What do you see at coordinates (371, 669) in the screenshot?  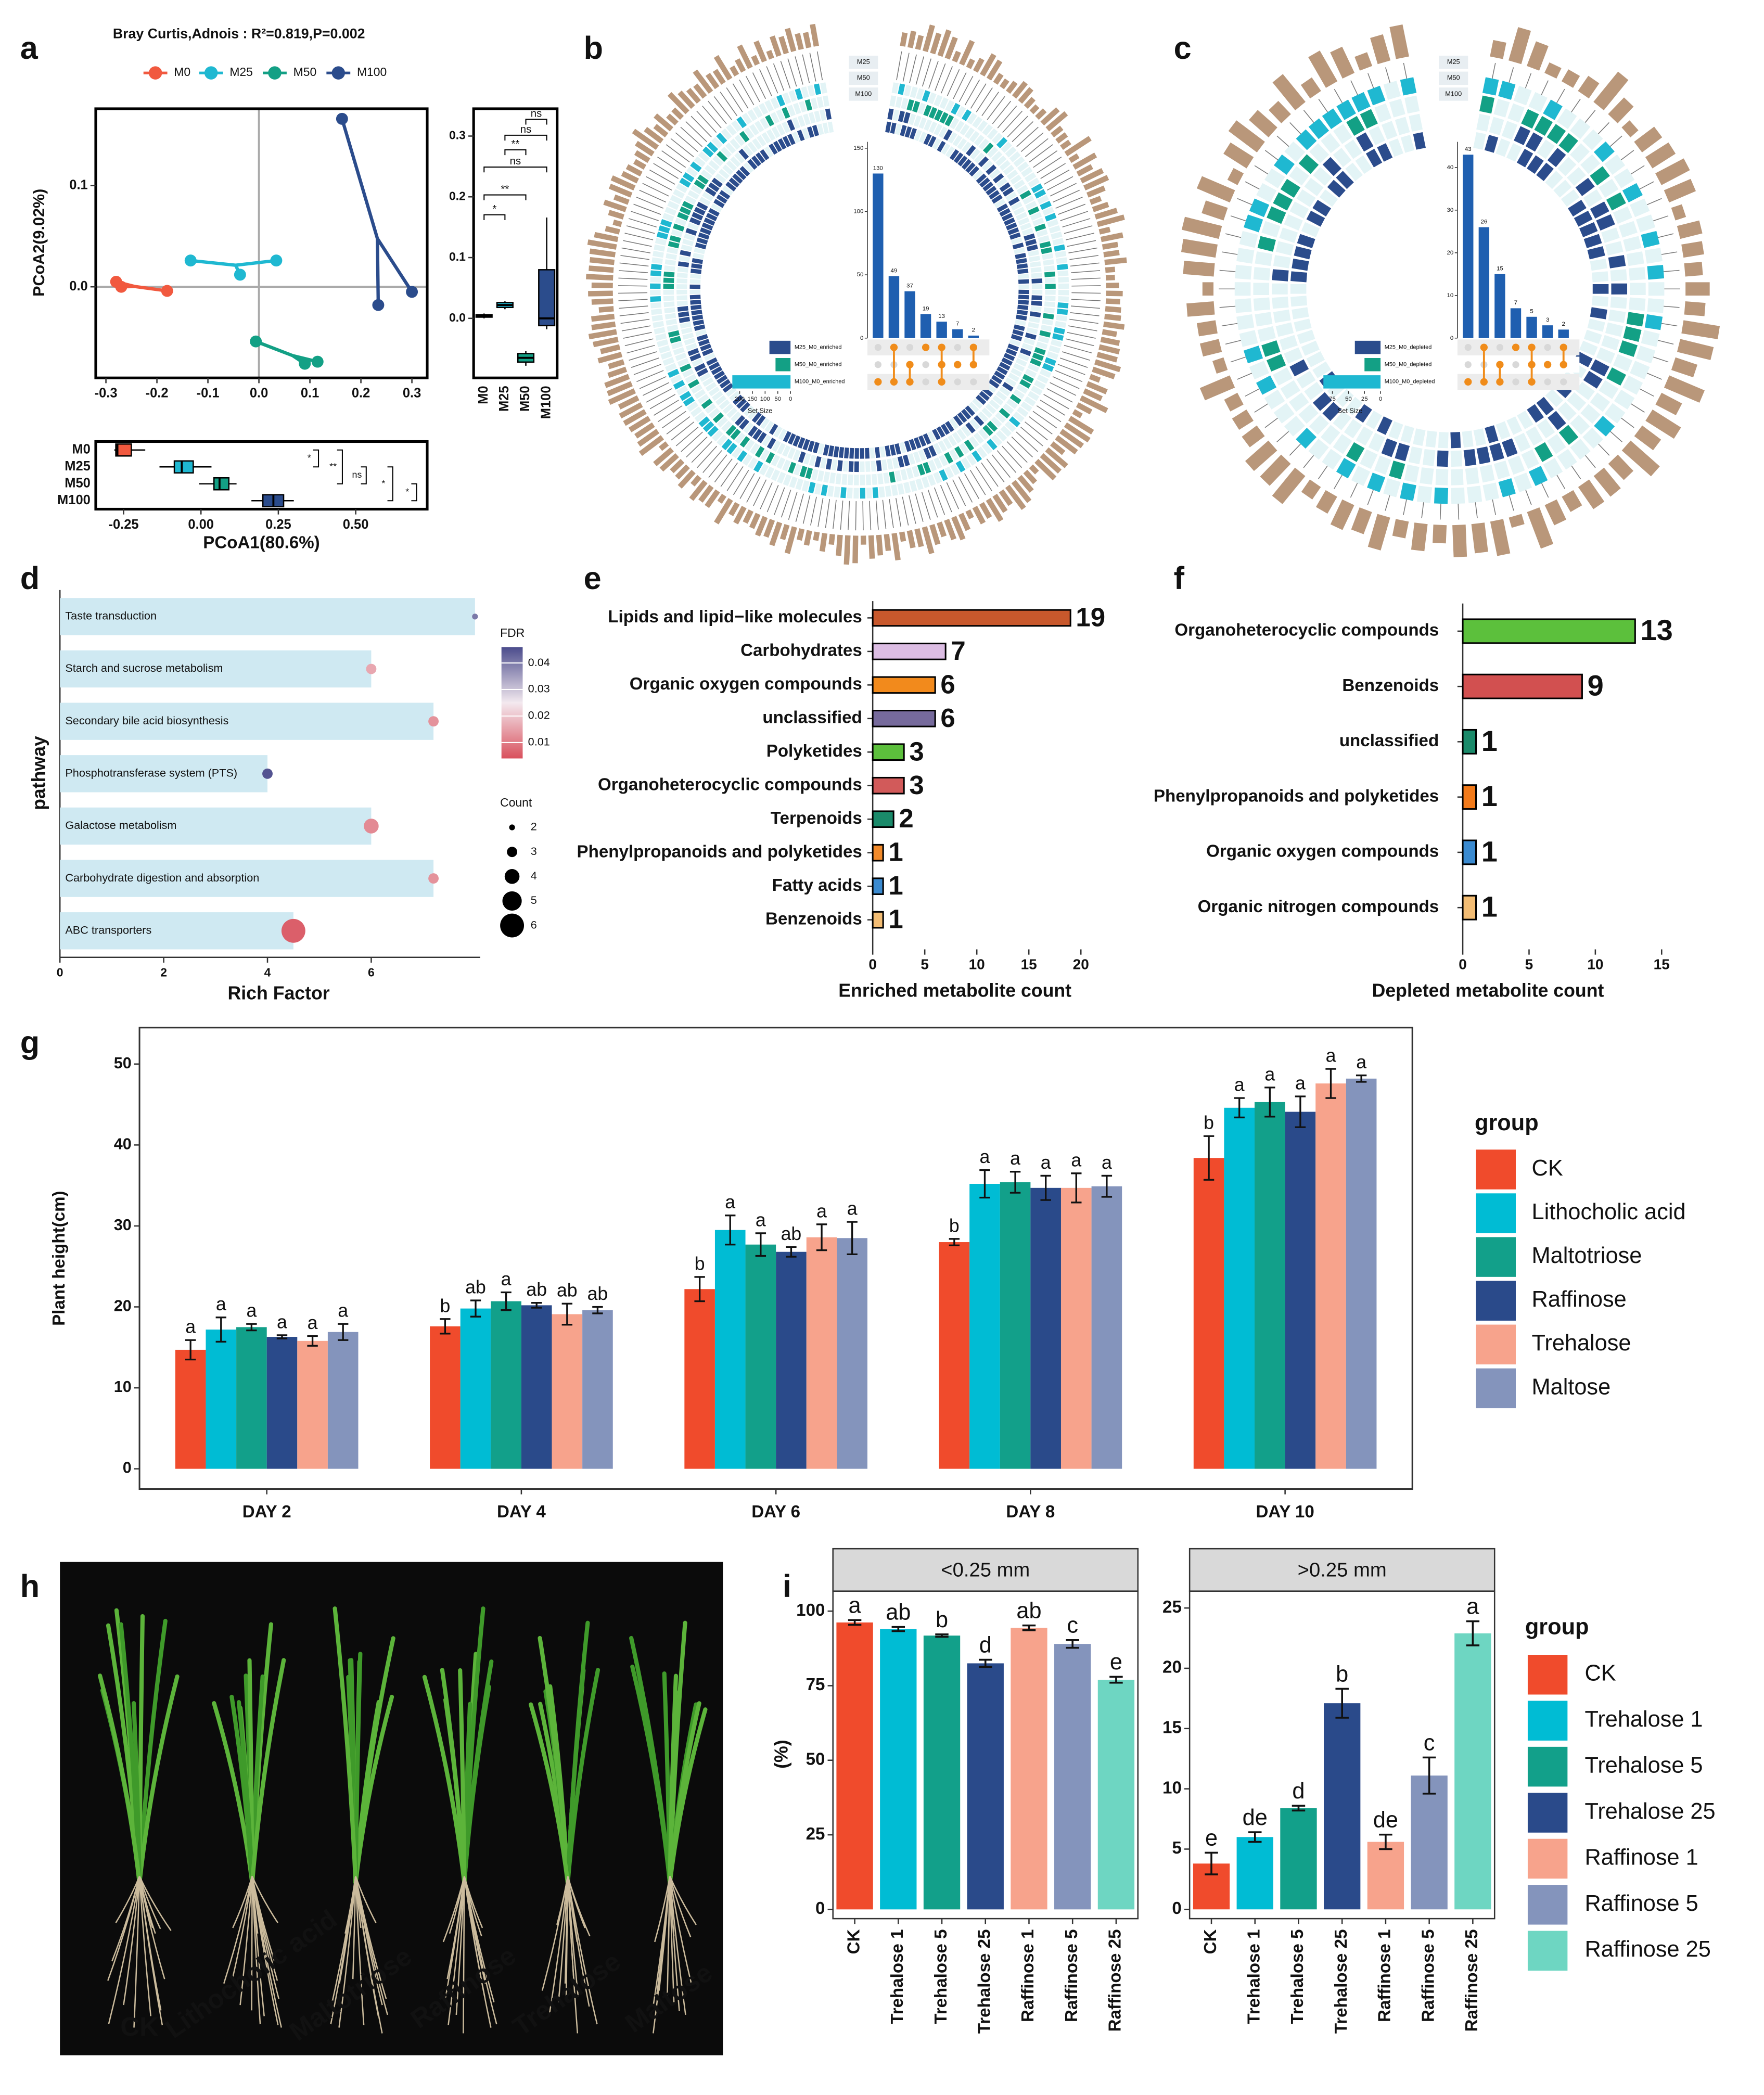 I see `dot` at bounding box center [371, 669].